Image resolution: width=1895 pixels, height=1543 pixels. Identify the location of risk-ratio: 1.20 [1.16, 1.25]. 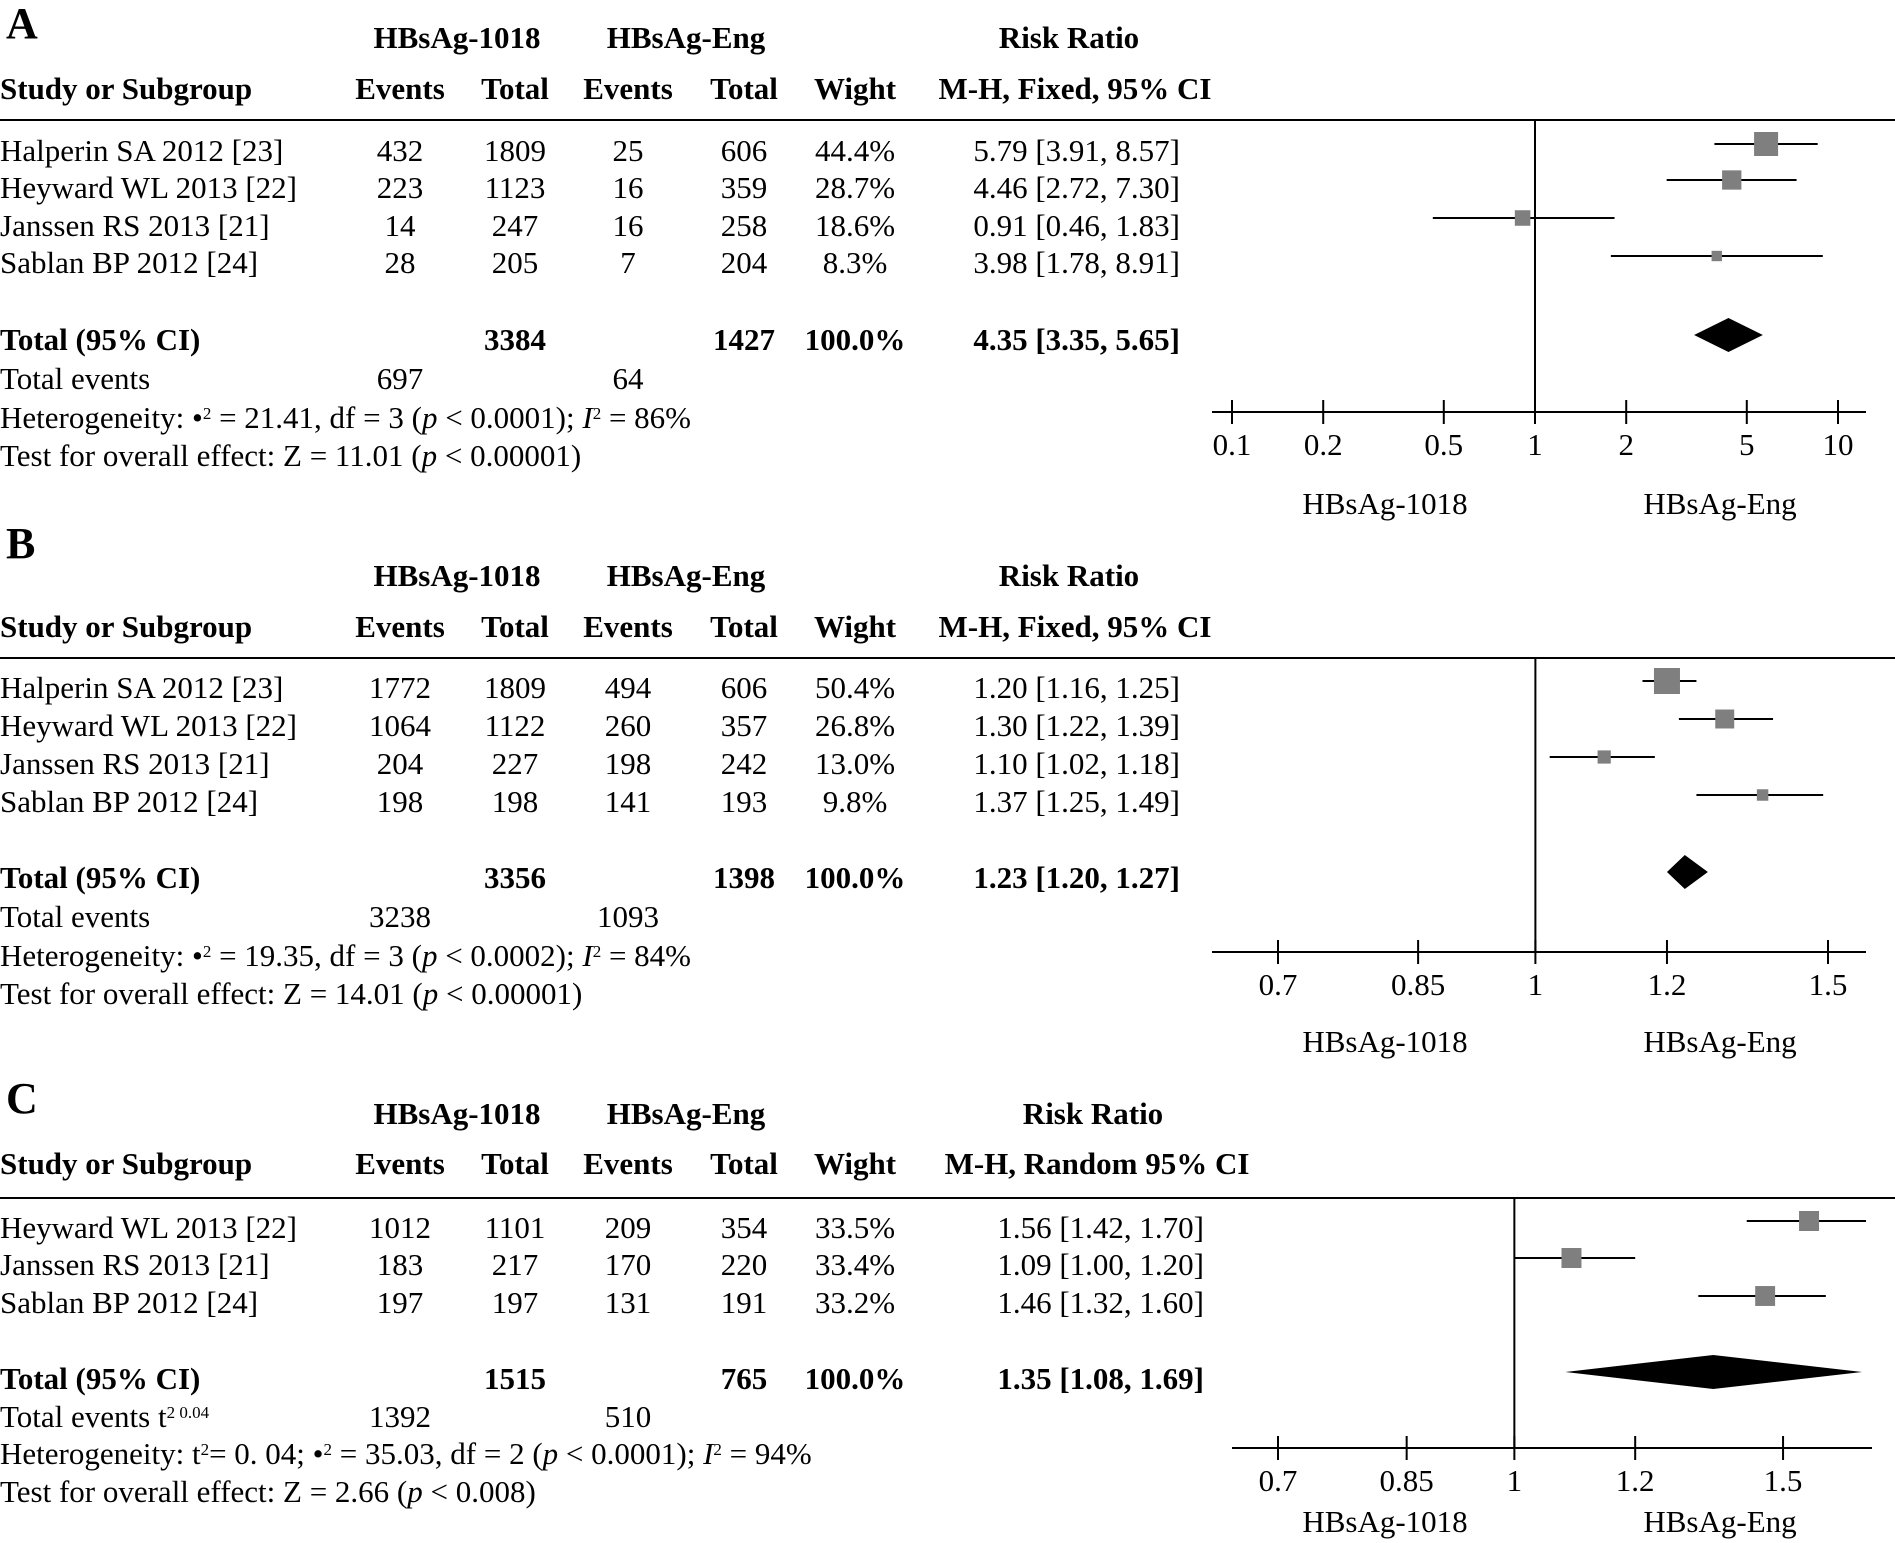
(1076, 687).